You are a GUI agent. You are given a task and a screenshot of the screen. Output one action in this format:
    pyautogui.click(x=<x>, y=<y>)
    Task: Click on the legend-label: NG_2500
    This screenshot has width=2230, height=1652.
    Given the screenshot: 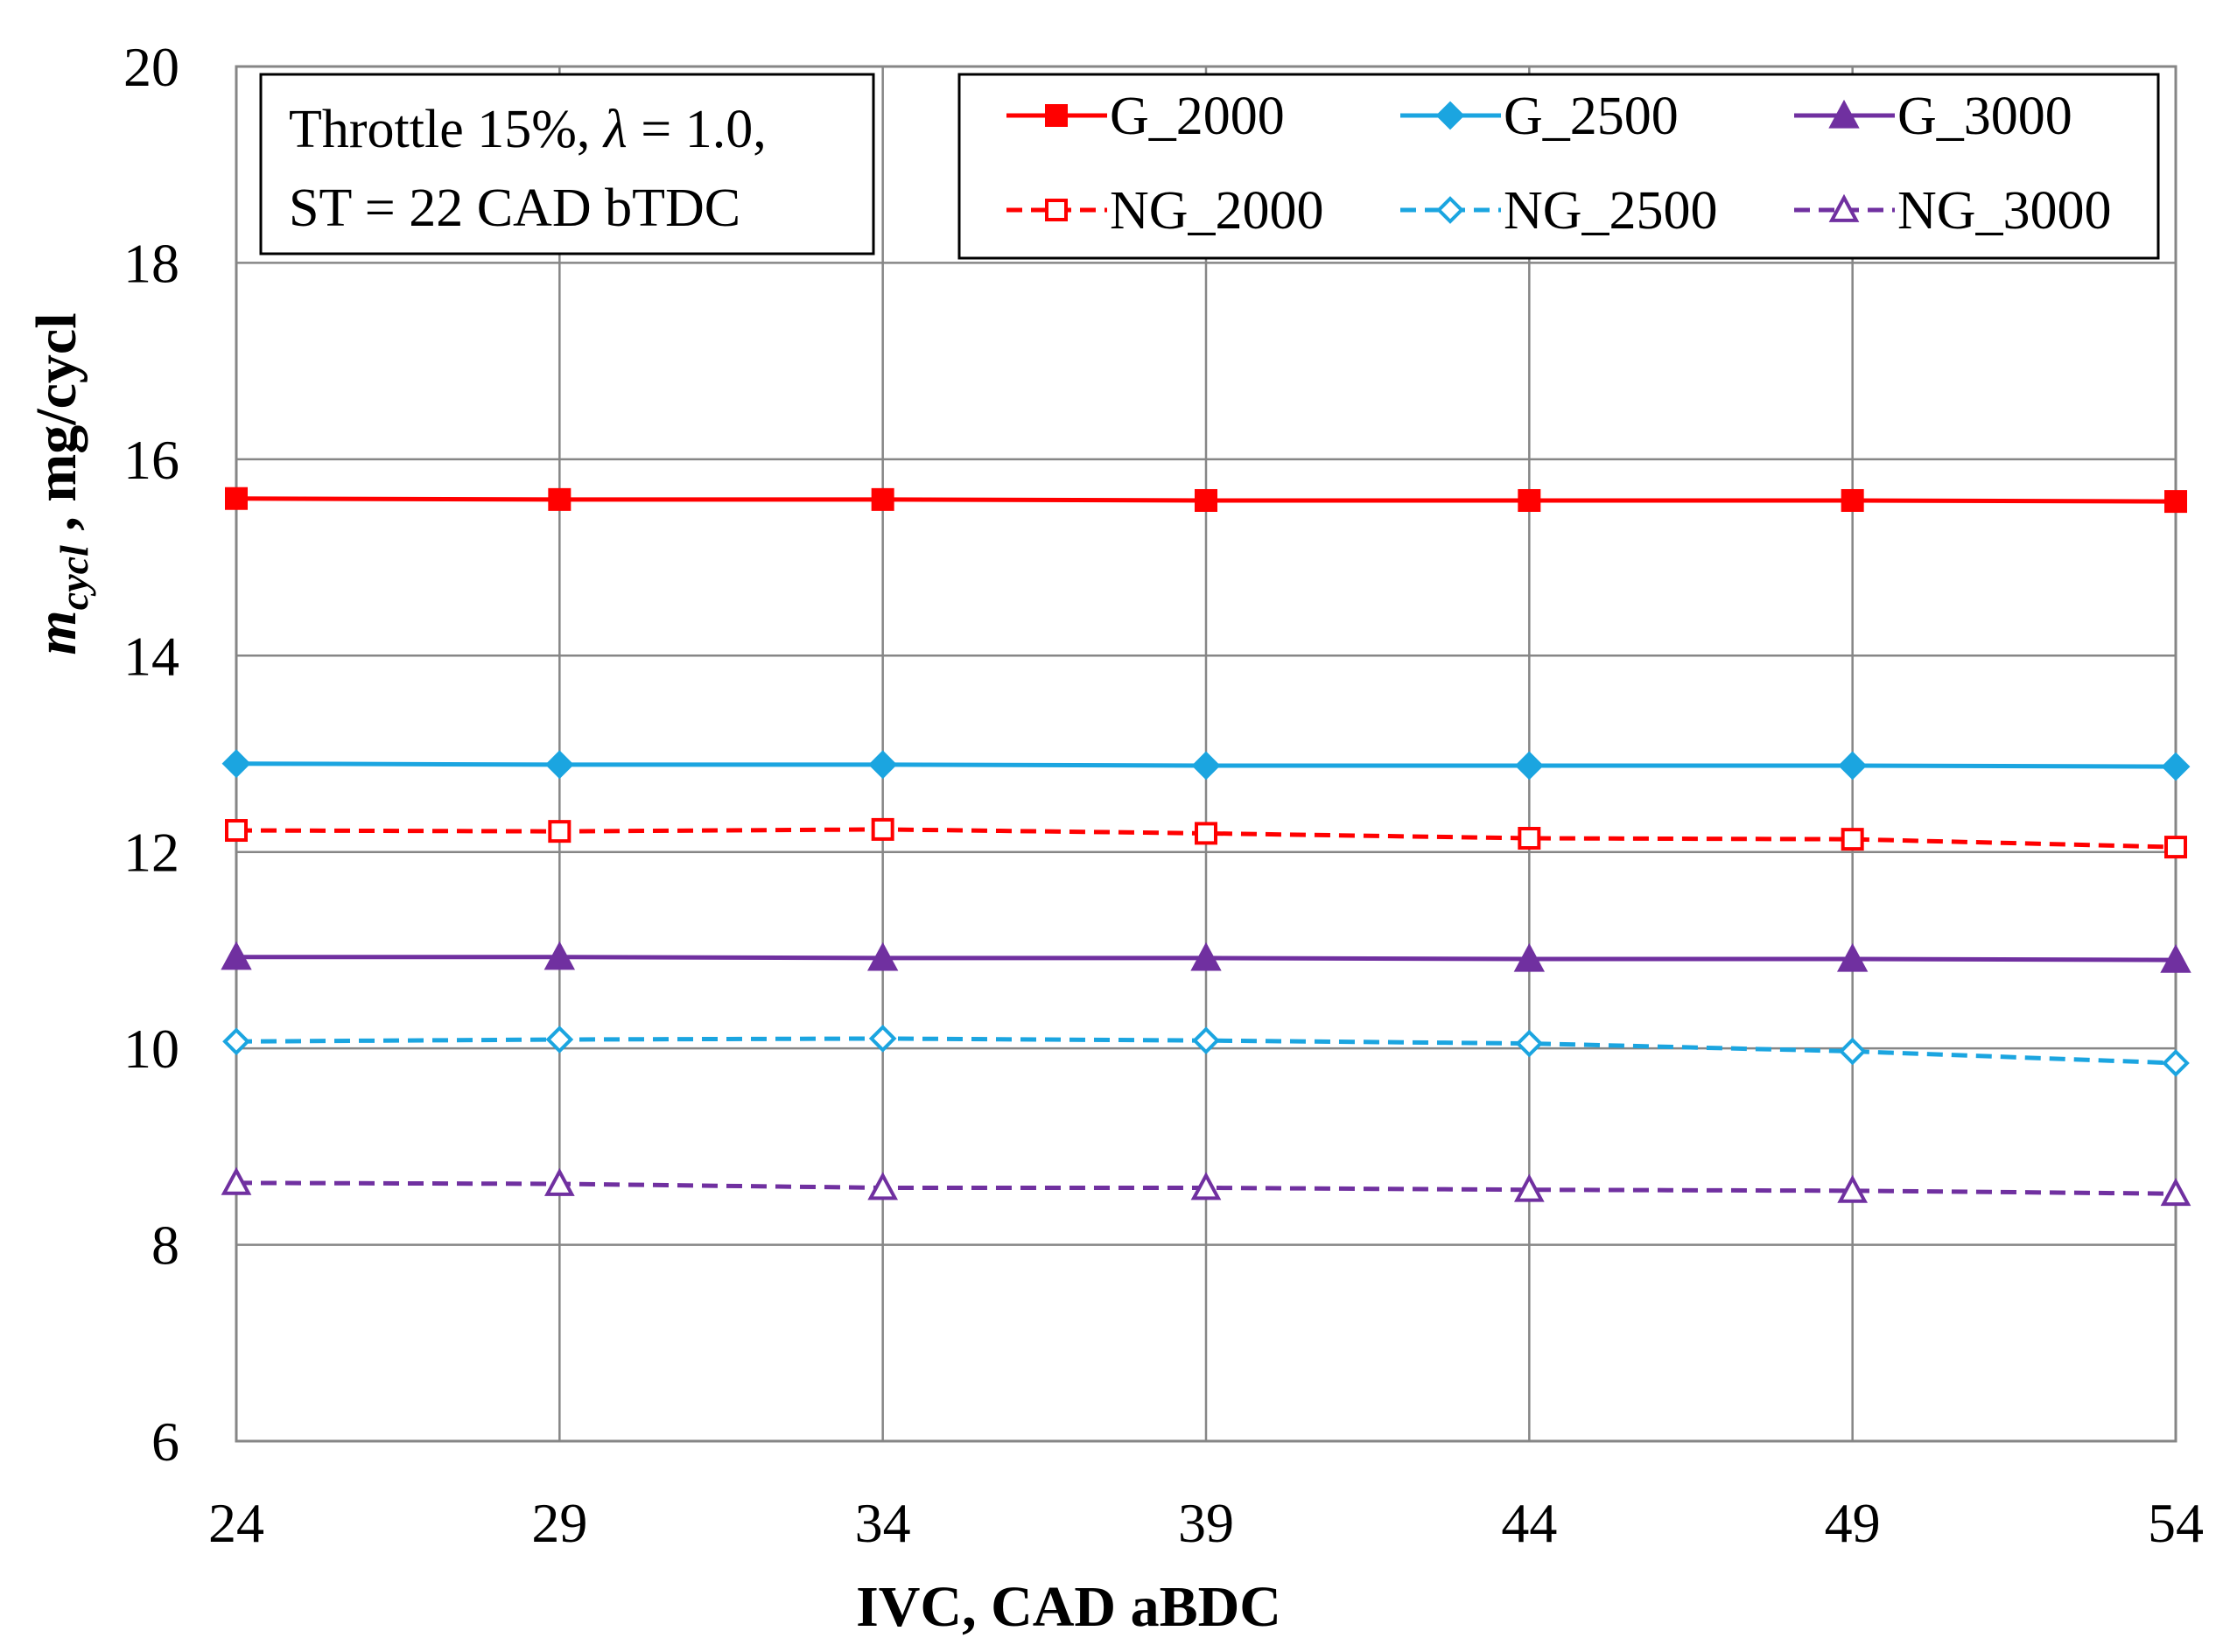 What is the action you would take?
    pyautogui.click(x=1611, y=211)
    